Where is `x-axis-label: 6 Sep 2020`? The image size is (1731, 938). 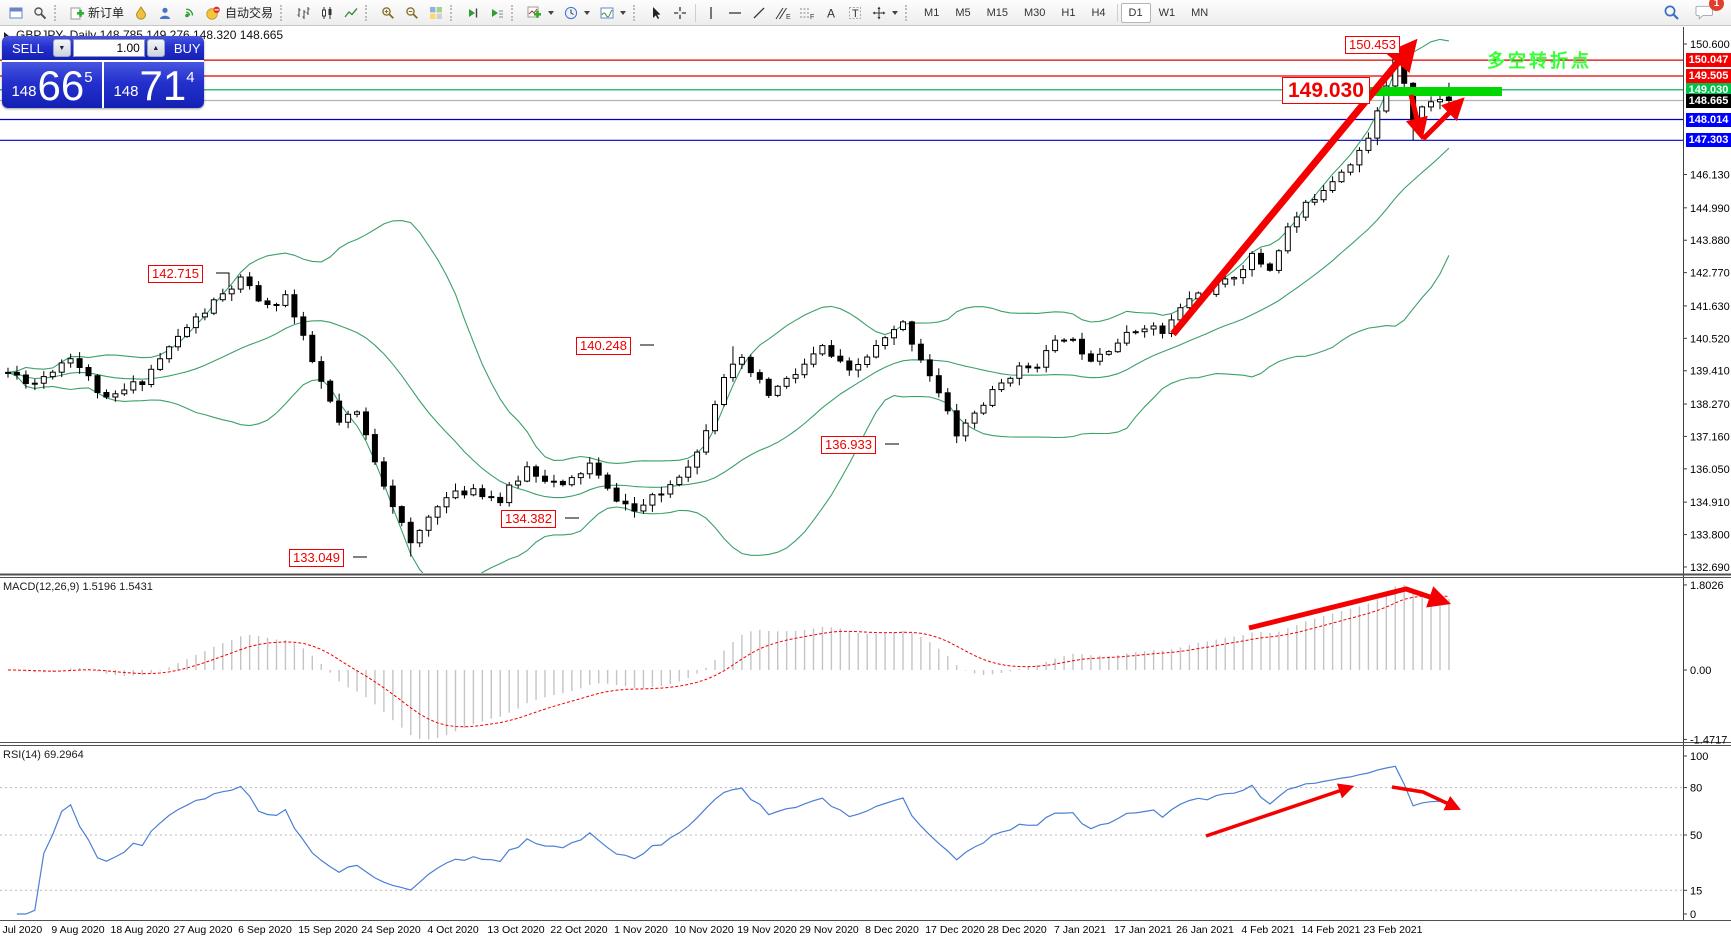
x-axis-label: 6 Sep 2020 is located at coordinates (265, 930).